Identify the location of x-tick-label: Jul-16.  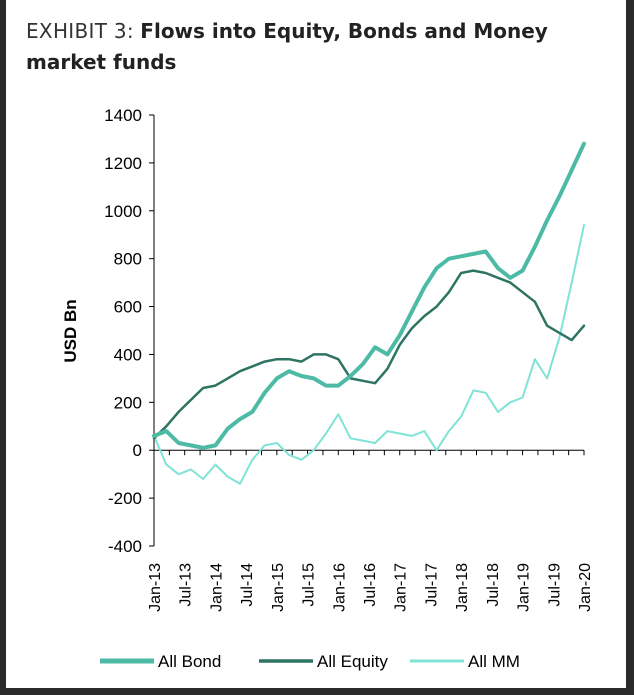
(370, 585).